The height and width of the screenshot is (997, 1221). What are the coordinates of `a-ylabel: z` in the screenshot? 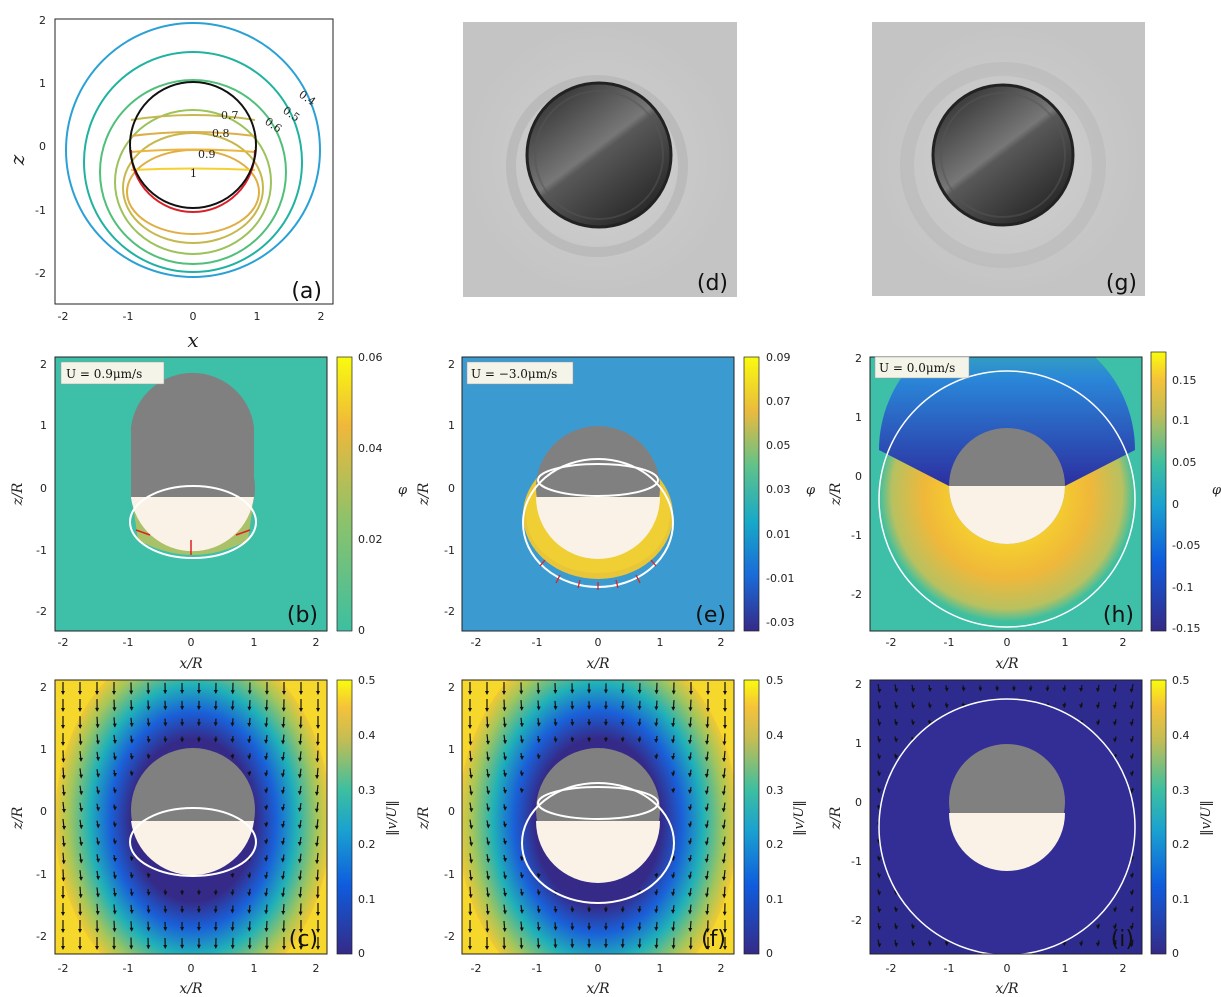 It's located at (17, 160).